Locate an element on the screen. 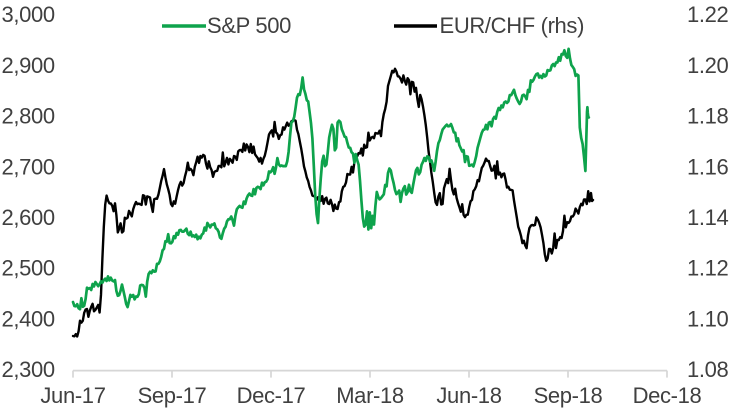  svg-text: Jun-17 is located at coordinates (72, 395).